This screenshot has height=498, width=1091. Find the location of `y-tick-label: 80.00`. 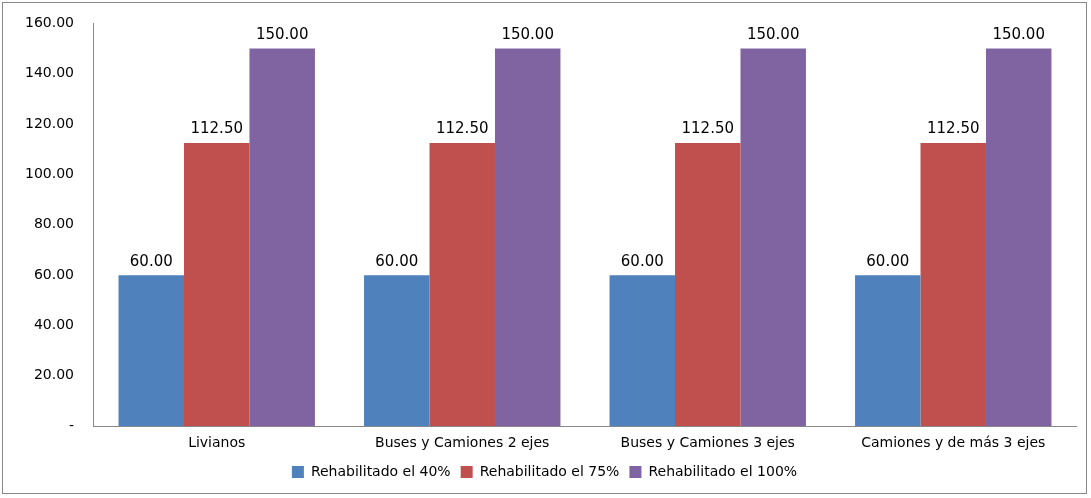

y-tick-label: 80.00 is located at coordinates (53, 223).